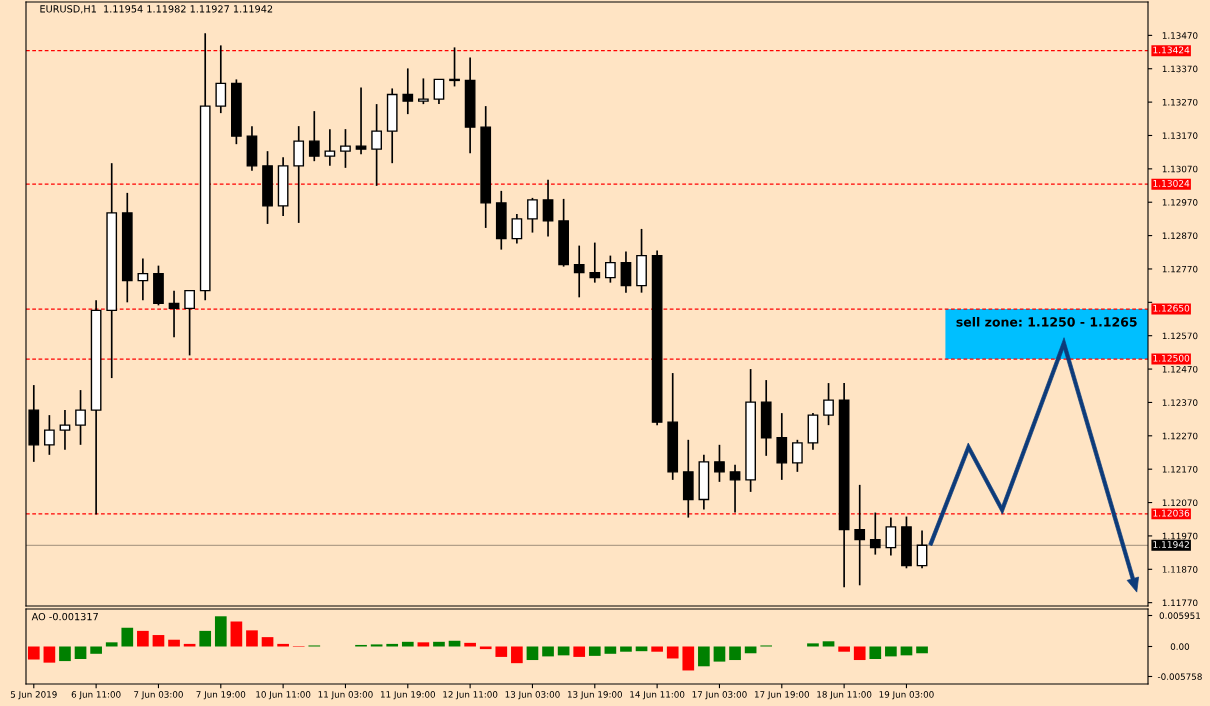  What do you see at coordinates (1171, 544) in the screenshot?
I see `ref-line-label: 1.11942` at bounding box center [1171, 544].